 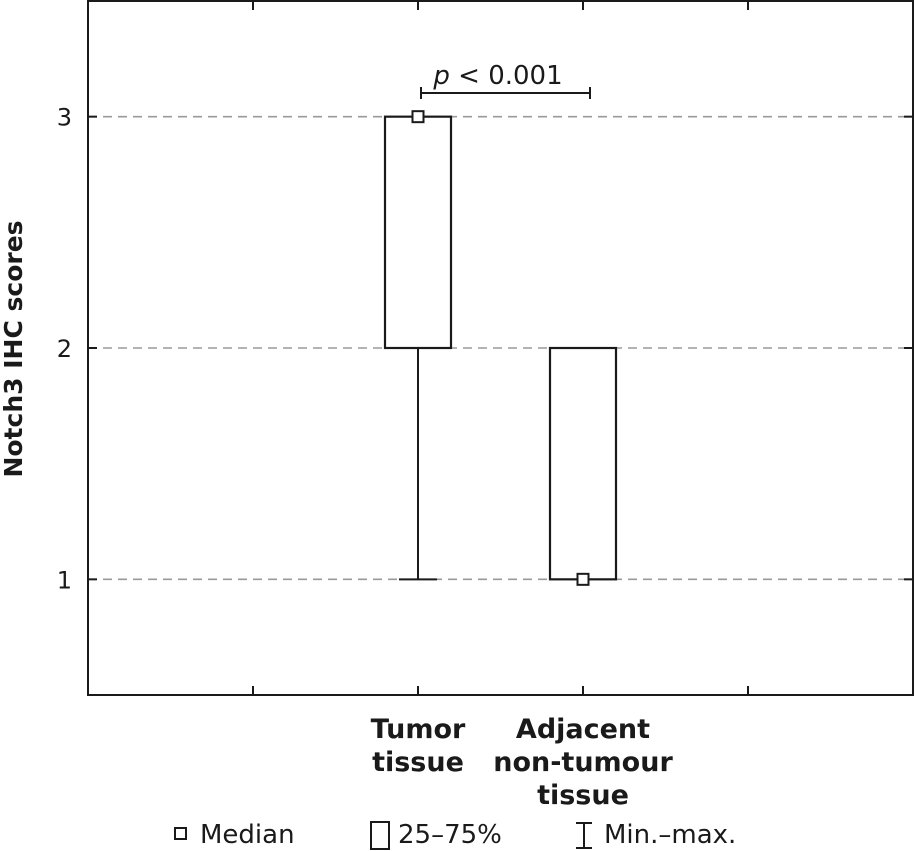 I want to click on category-label-line: non-tumour, so click(x=583, y=762).